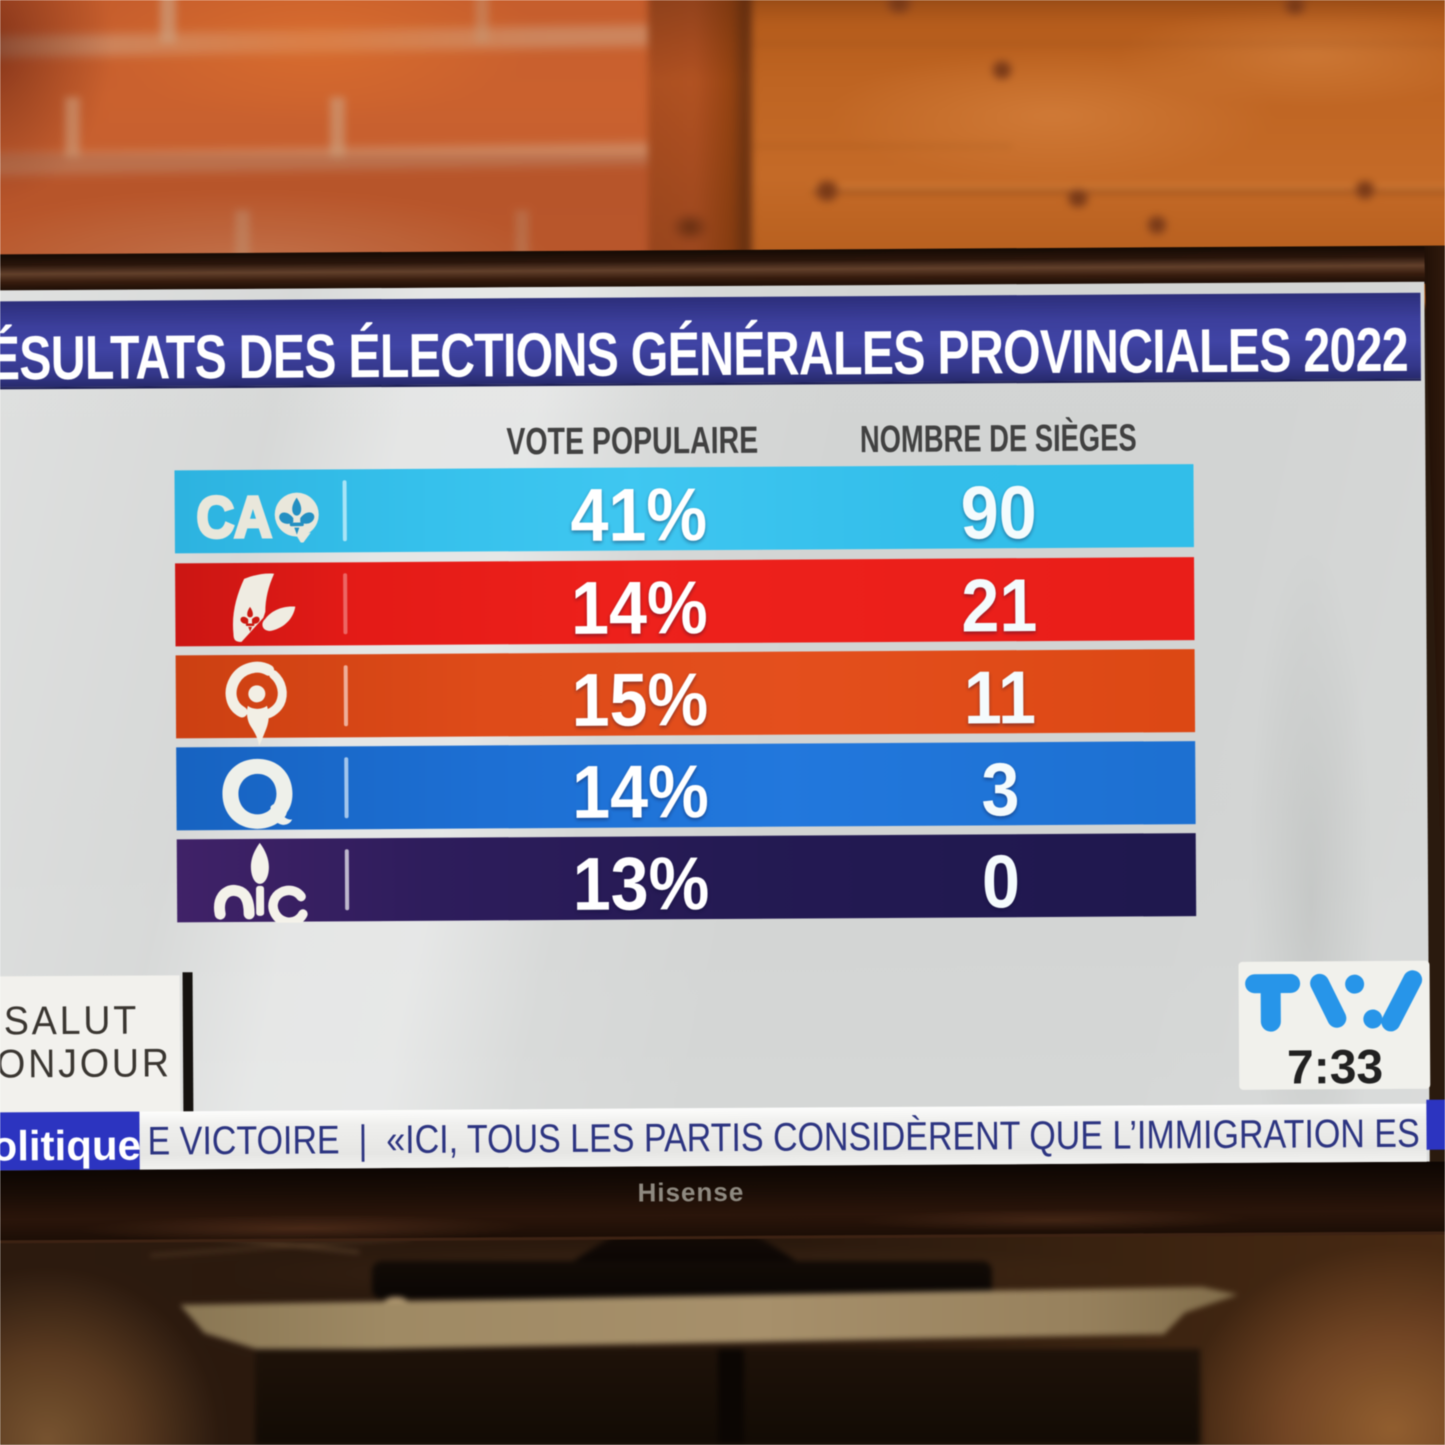 The image size is (1445, 1445). Describe the element at coordinates (234, 516) in the screenshot. I see `svg-text: CA` at that location.